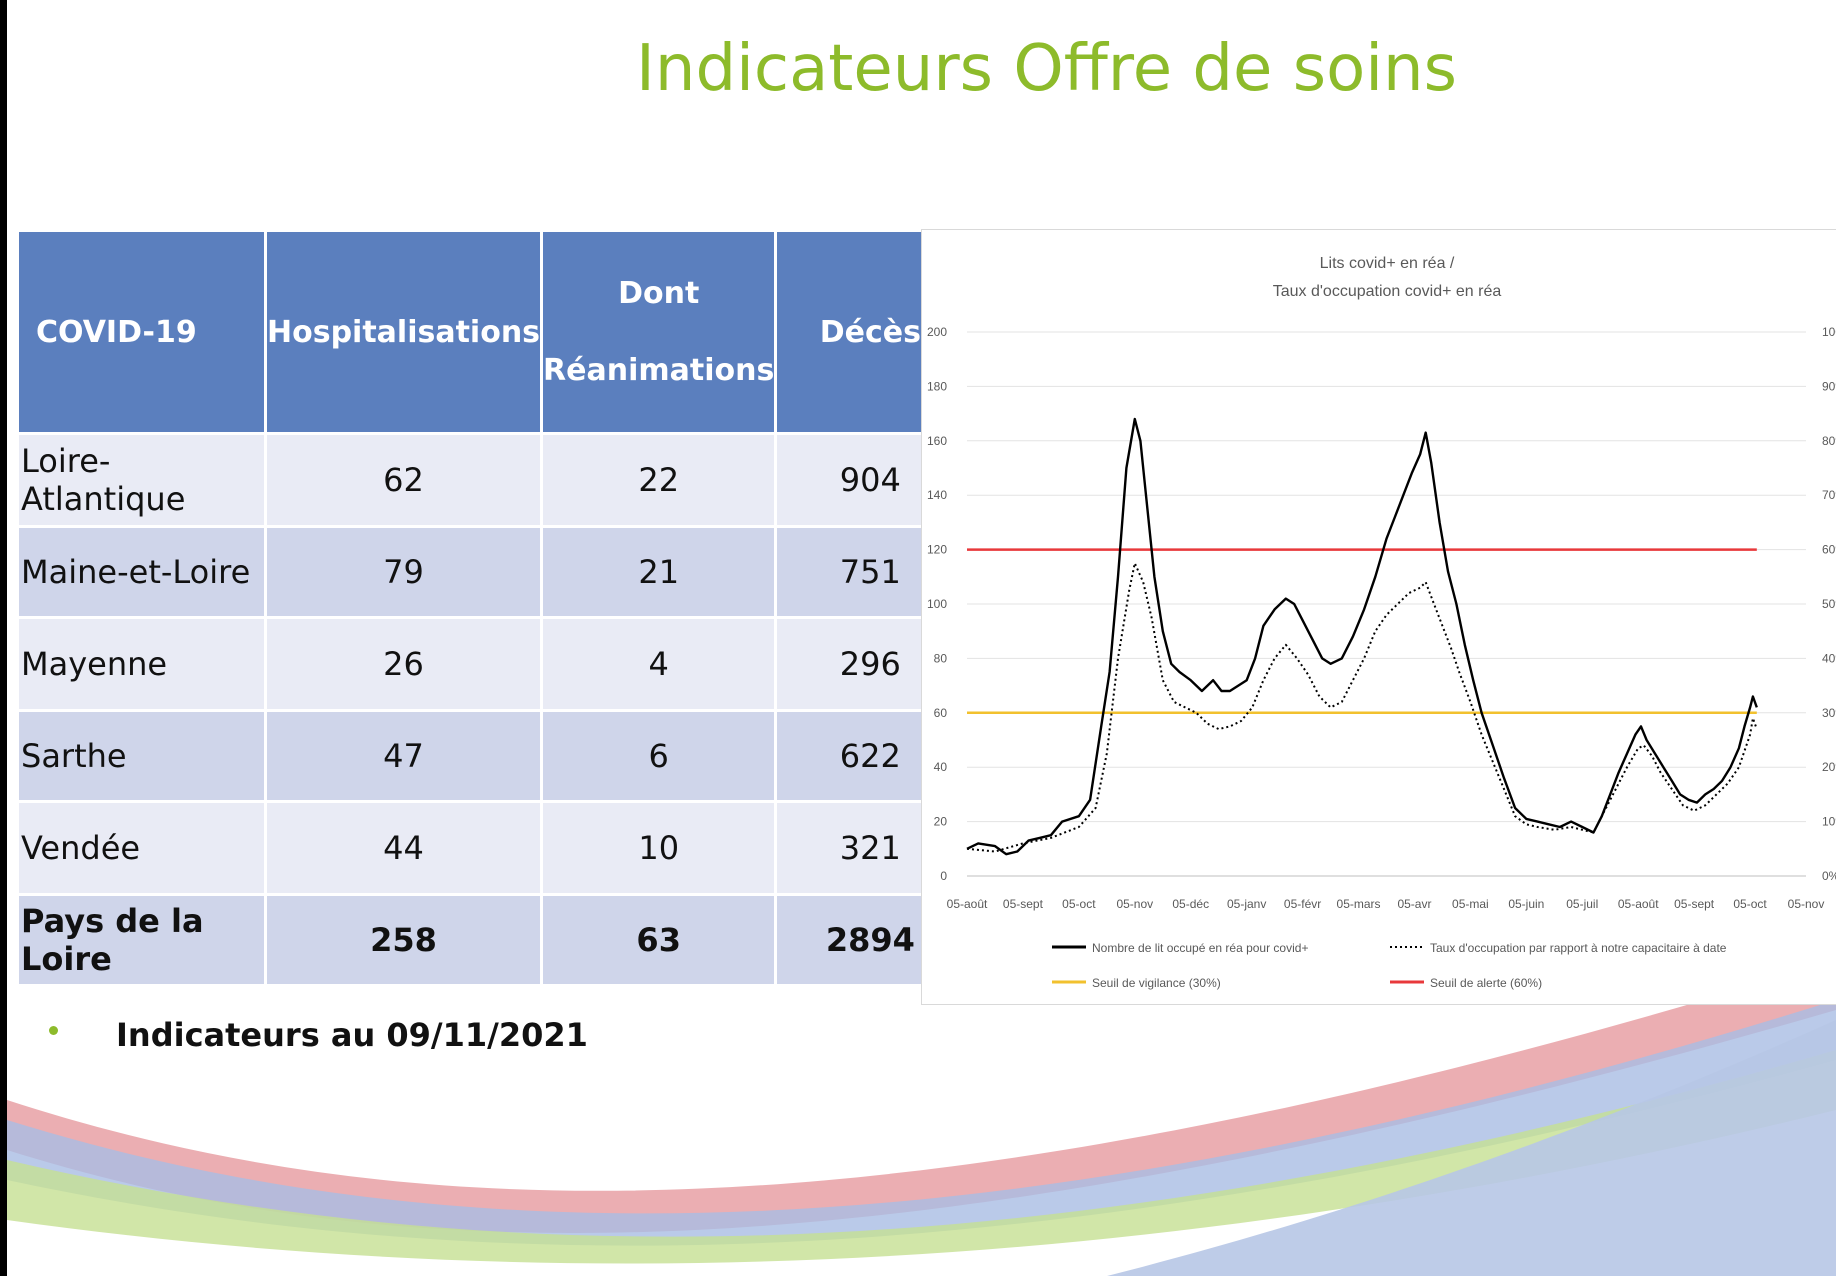  I want to click on y-tick-label: 60, so click(941, 713).